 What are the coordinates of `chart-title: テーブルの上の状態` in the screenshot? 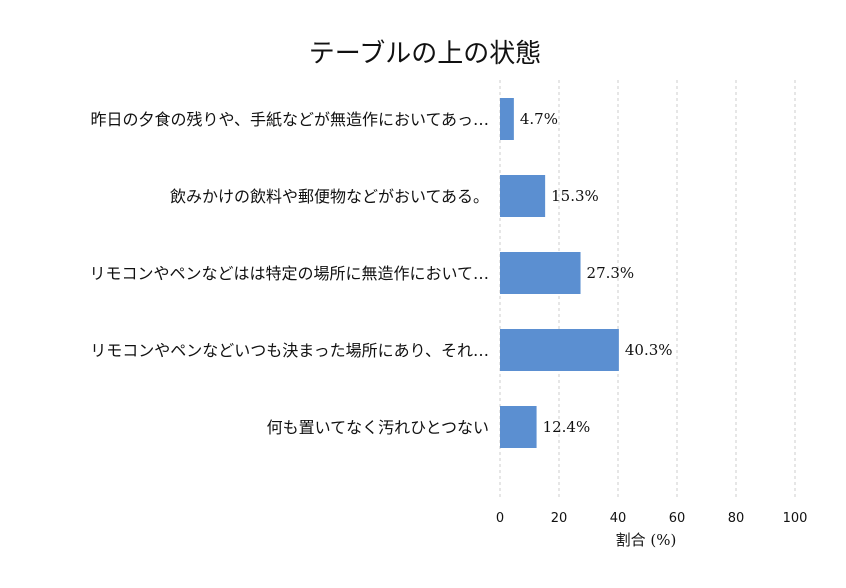 It's located at (425, 54).